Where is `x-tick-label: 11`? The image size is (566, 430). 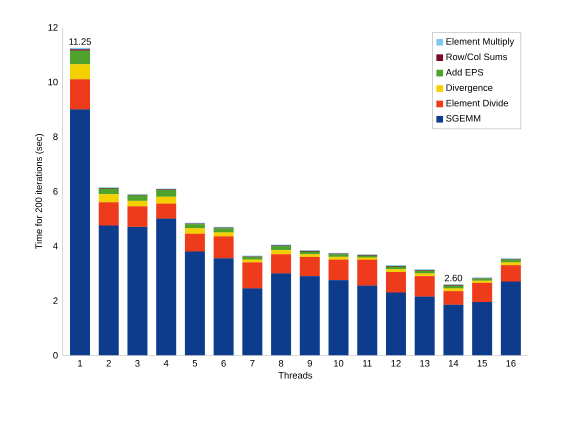 x-tick-label: 11 is located at coordinates (367, 363).